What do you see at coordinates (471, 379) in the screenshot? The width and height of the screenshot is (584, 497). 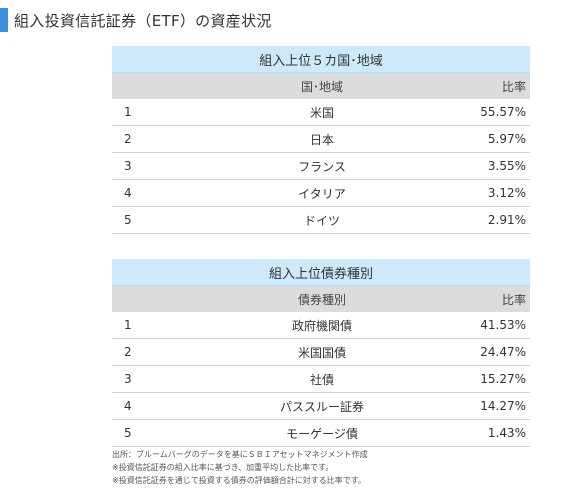 I see `ratio-cell: 15.27%` at bounding box center [471, 379].